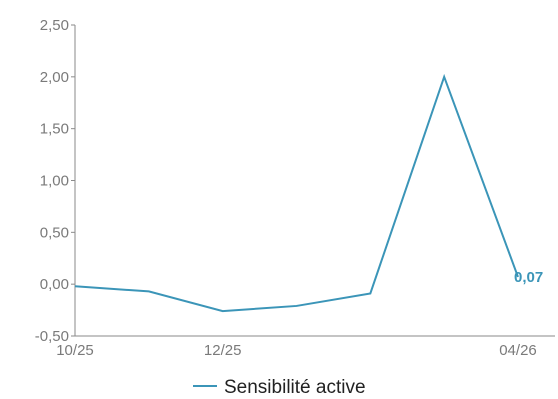 This screenshot has height=399, width=558. What do you see at coordinates (54, 284) in the screenshot?
I see `y-tick-label: 0,00` at bounding box center [54, 284].